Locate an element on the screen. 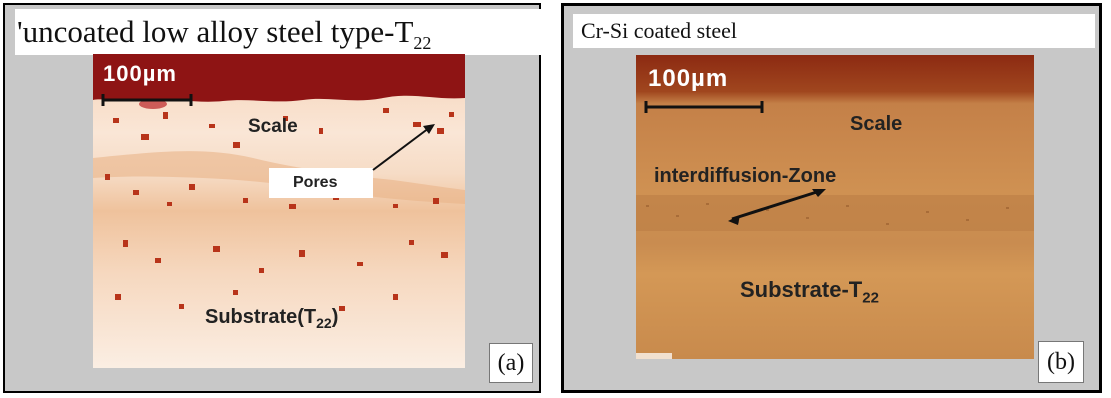 The height and width of the screenshot is (398, 1111). interdiffusion-zone-label: interdiffusion-Zone is located at coordinates (745, 176).